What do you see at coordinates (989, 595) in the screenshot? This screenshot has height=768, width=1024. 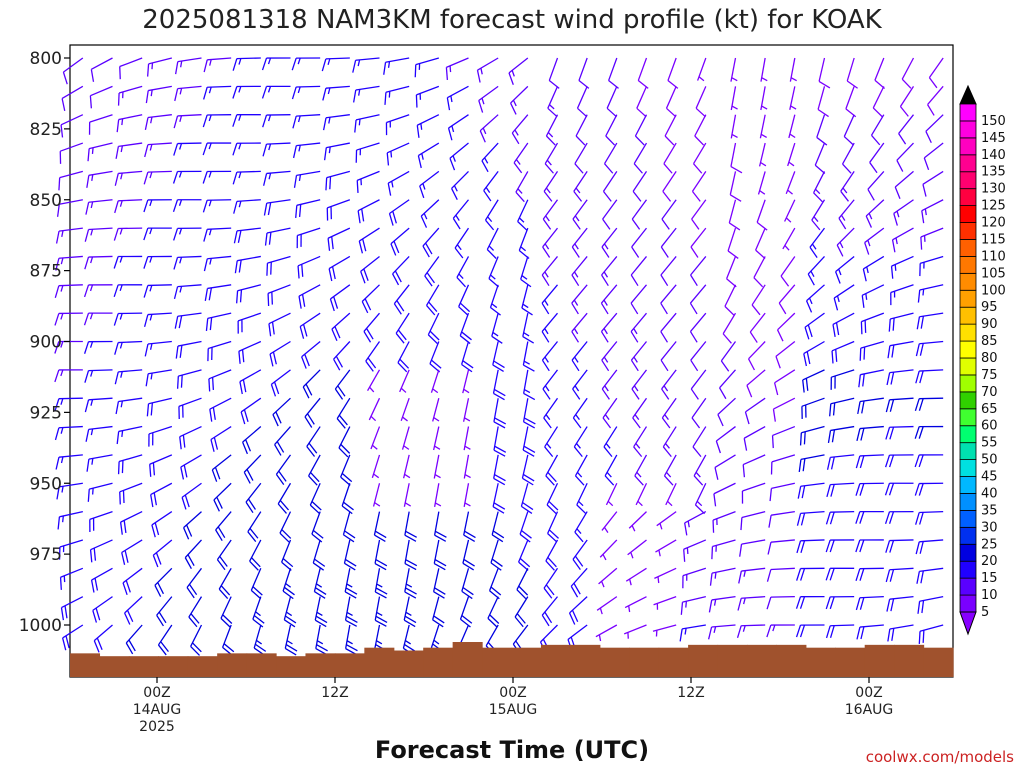 I see `colorbar-label: 10` at bounding box center [989, 595].